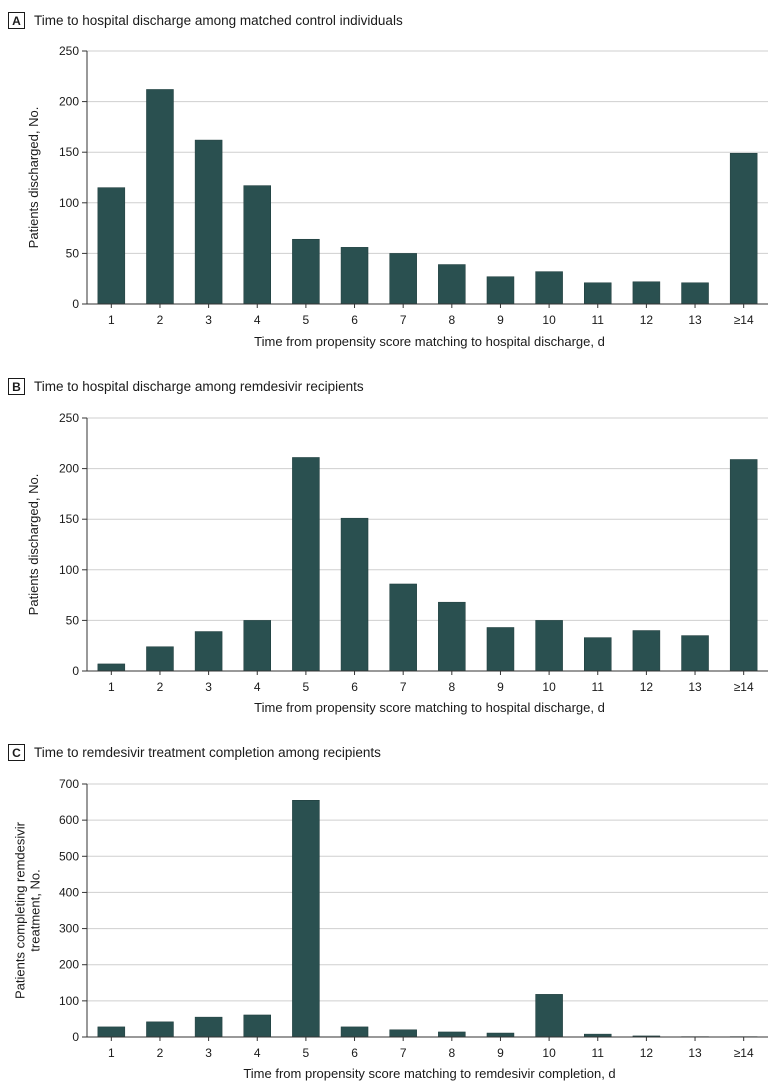 The image size is (780, 1092). I want to click on panel-letter: A, so click(16, 20).